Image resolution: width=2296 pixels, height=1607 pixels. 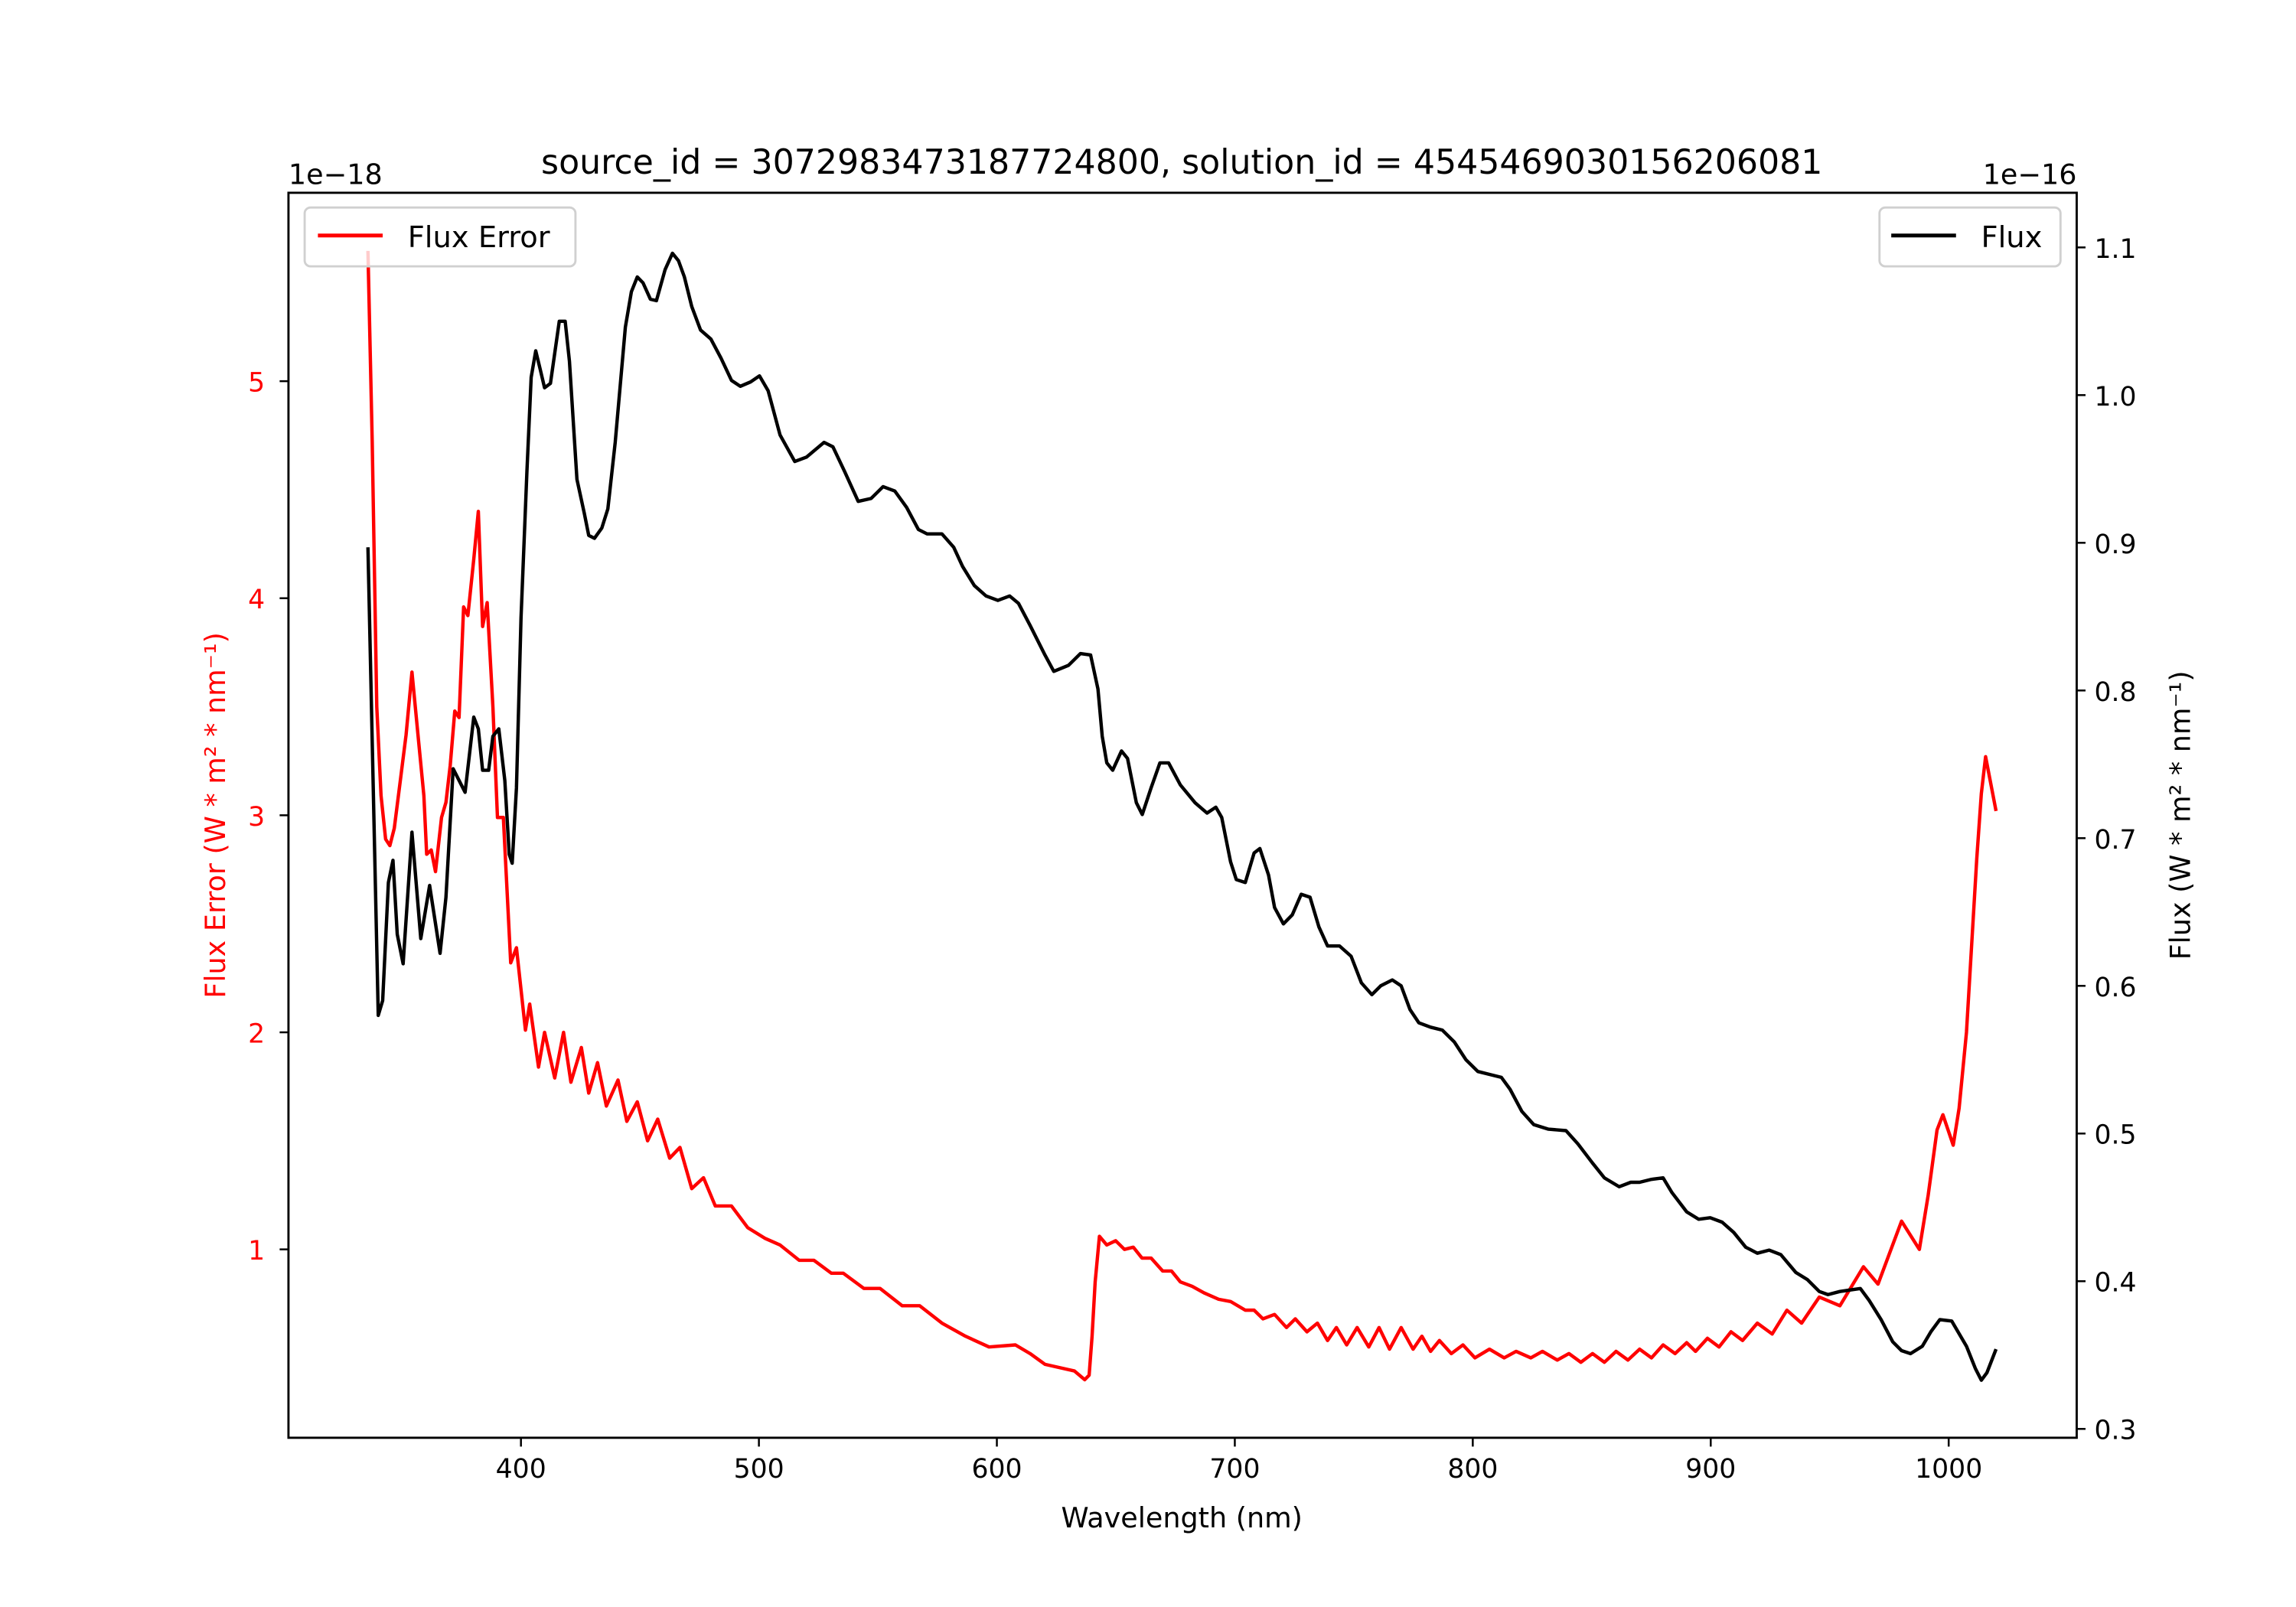 I want to click on legend-label-flux: Flux, so click(x=2011, y=237).